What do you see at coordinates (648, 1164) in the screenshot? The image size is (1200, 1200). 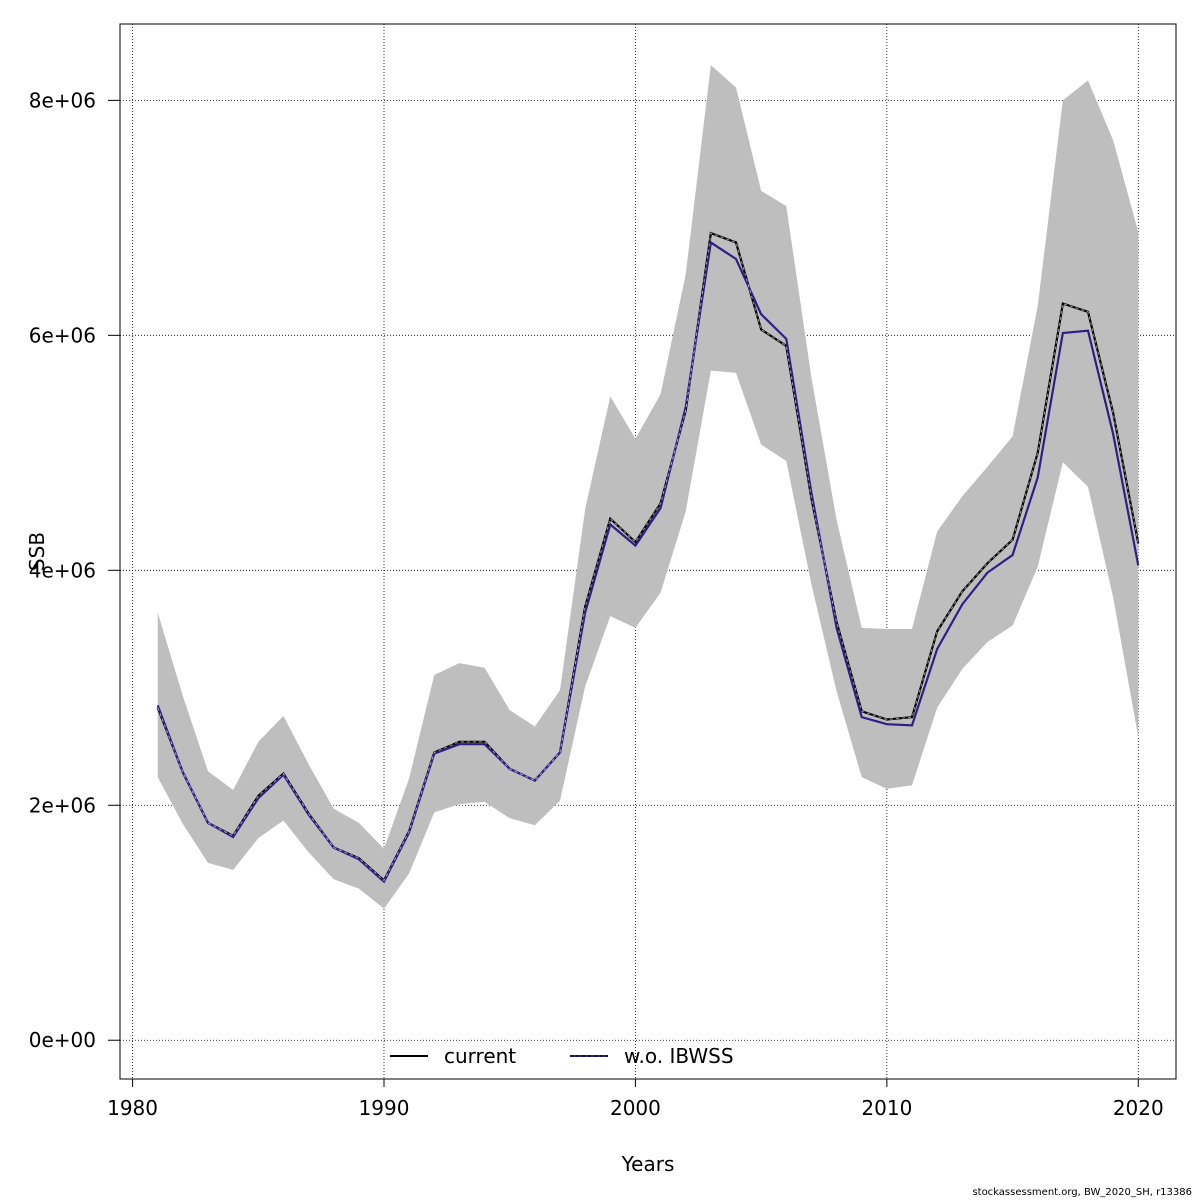 I see `x-axis-label: Years` at bounding box center [648, 1164].